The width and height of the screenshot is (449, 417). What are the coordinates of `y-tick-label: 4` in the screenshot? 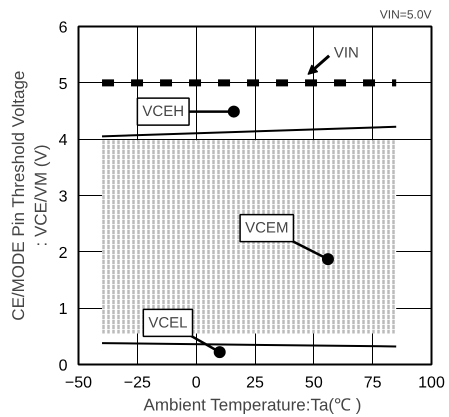 It's located at (63, 141).